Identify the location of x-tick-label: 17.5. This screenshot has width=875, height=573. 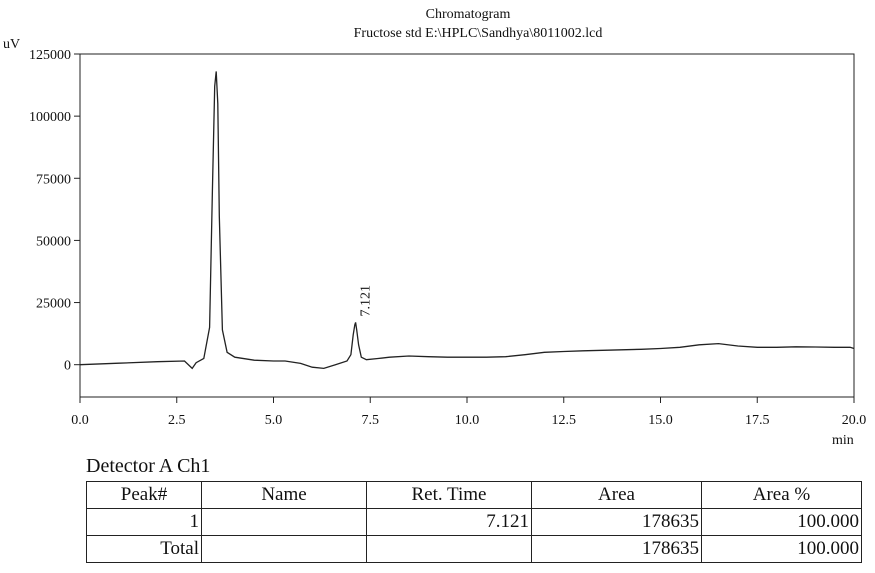
(757, 420).